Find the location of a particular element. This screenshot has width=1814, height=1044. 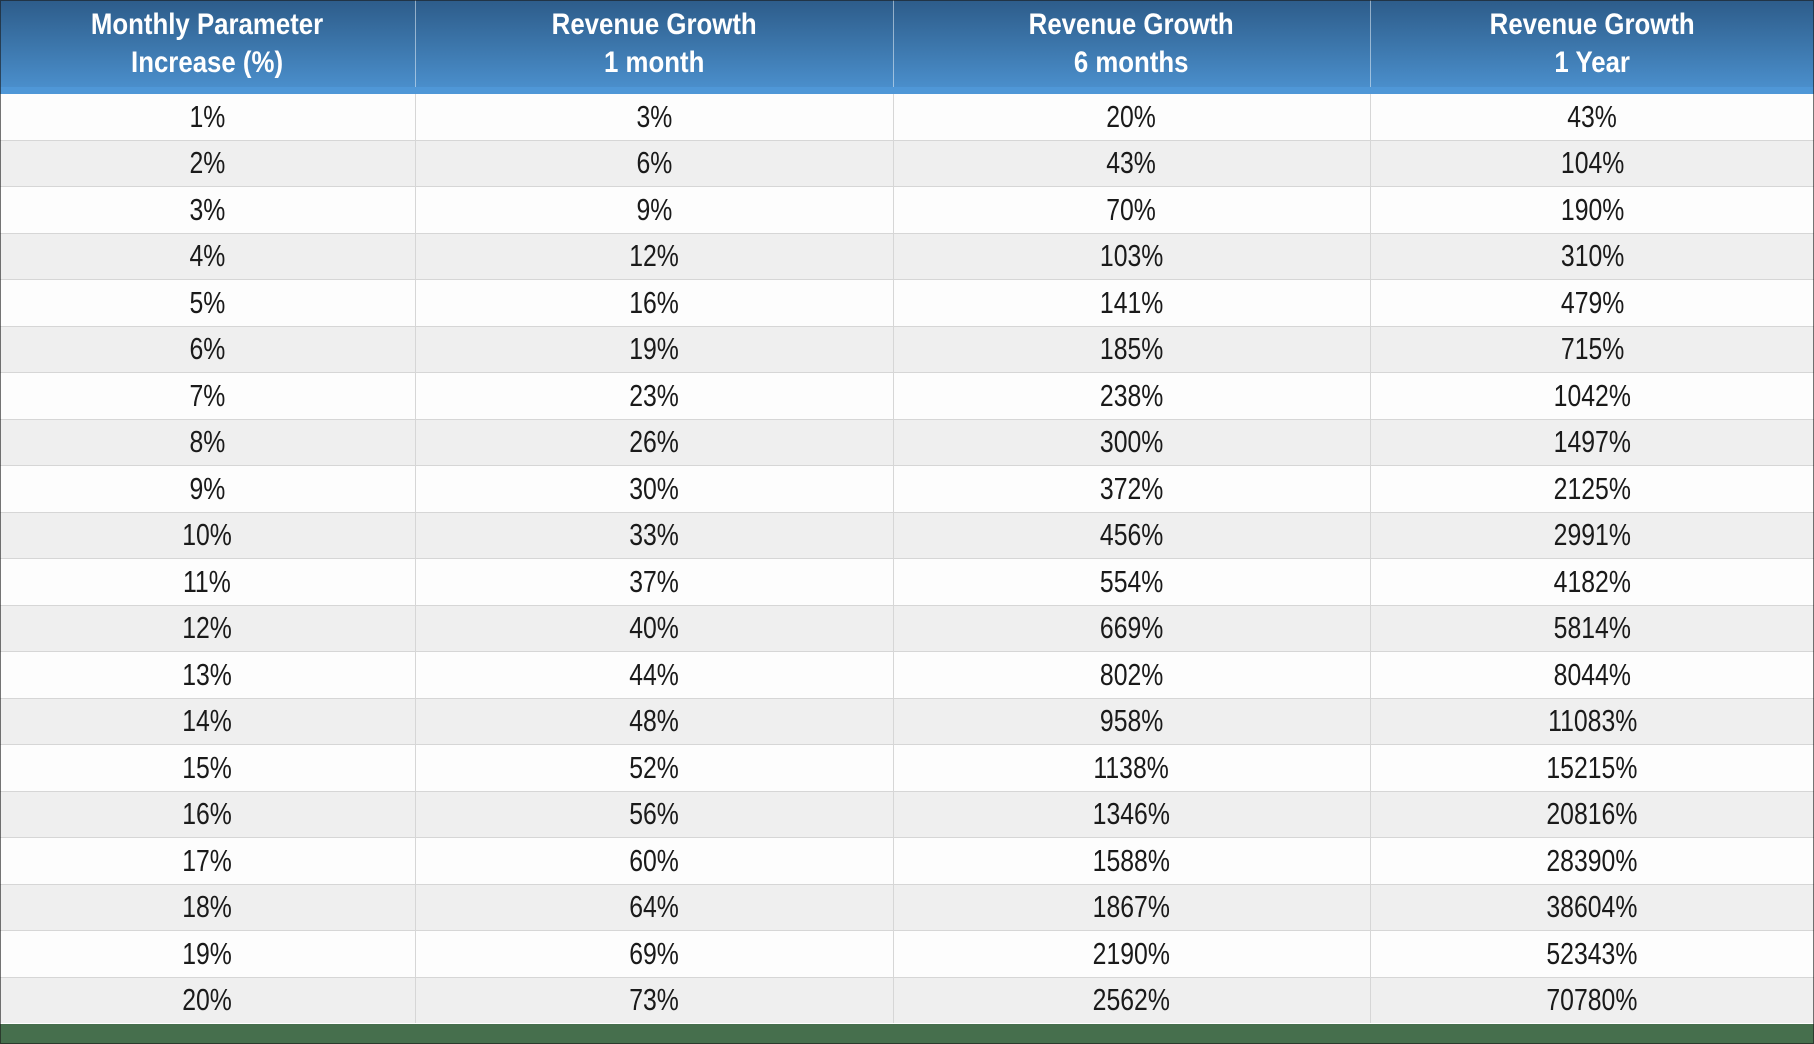

table-row: 11% 37% 554% 4182% is located at coordinates (907, 581).